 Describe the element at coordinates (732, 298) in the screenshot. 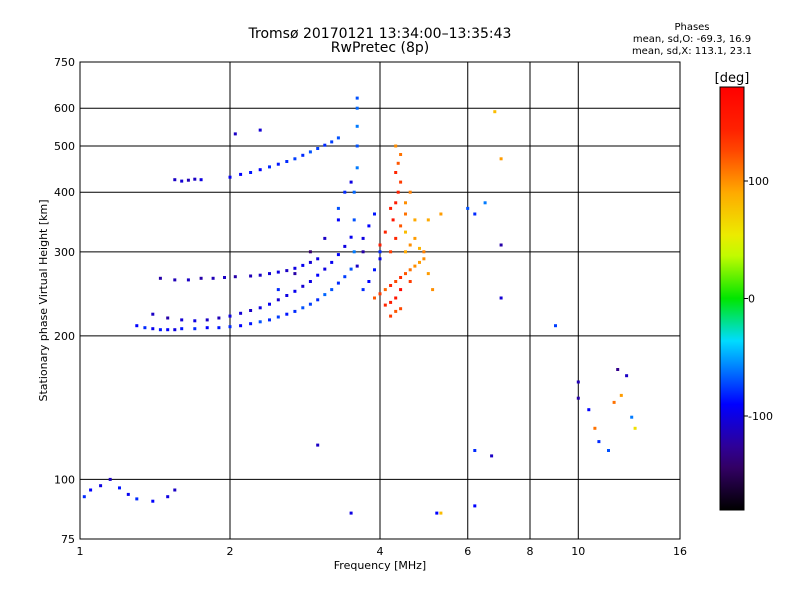

I see `colorbar` at that location.